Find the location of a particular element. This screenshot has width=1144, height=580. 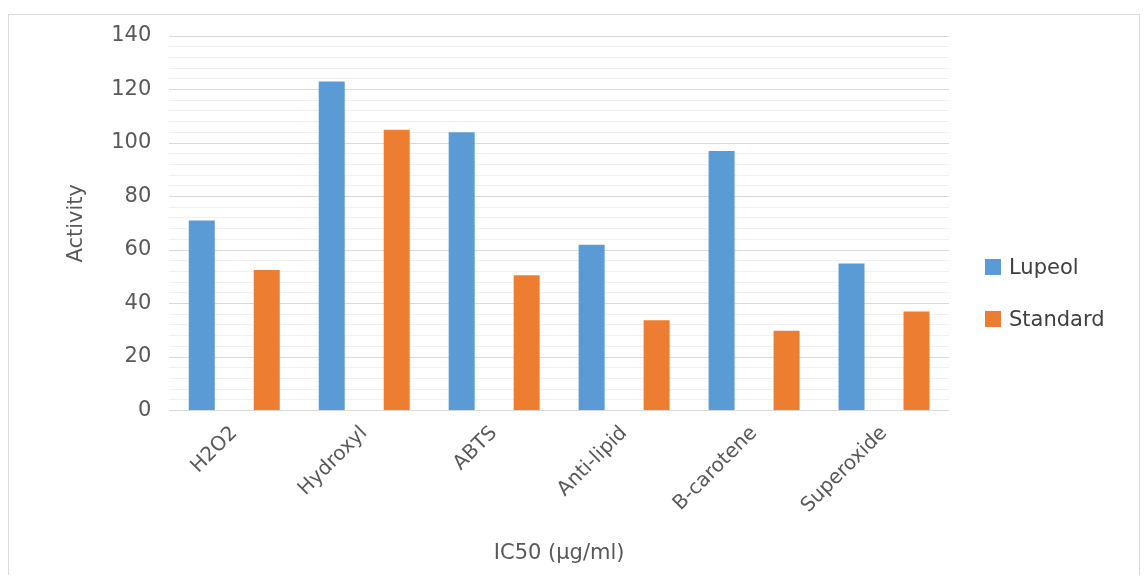

y-axis-title: Activity is located at coordinates (75, 223).